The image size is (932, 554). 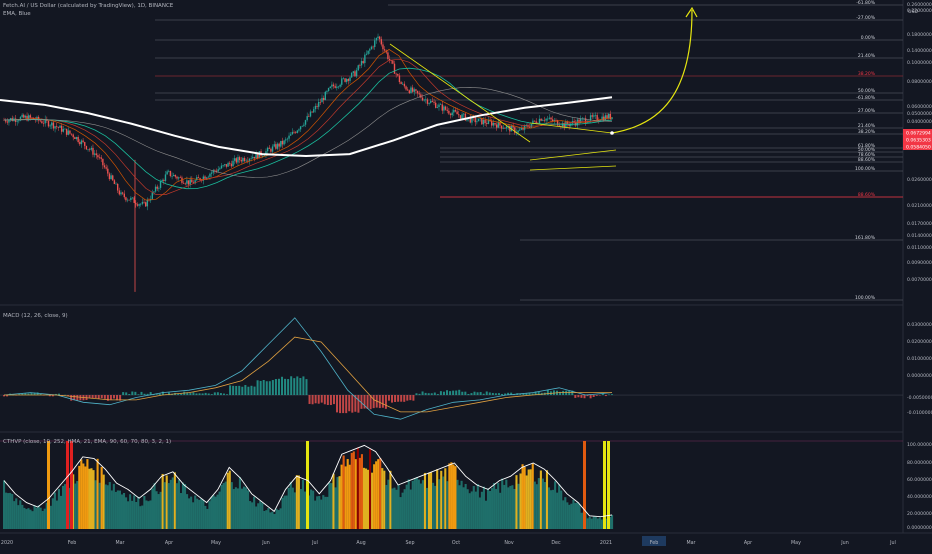 What do you see at coordinates (919, 107) in the screenshot?
I see `price-tick-label: 0.0600000` at bounding box center [919, 107].